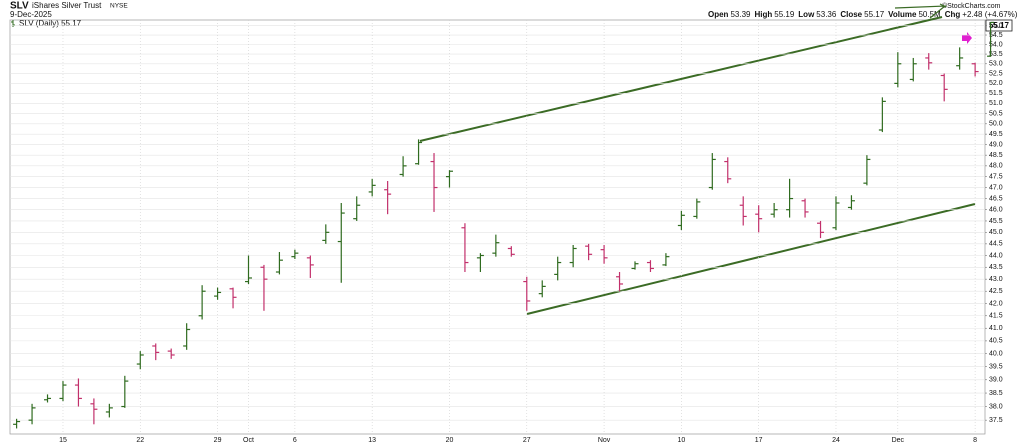 Image resolution: width=1024 pixels, height=446 pixels. Describe the element at coordinates (996, 341) in the screenshot. I see `y-tick-label: 40.5` at that location.